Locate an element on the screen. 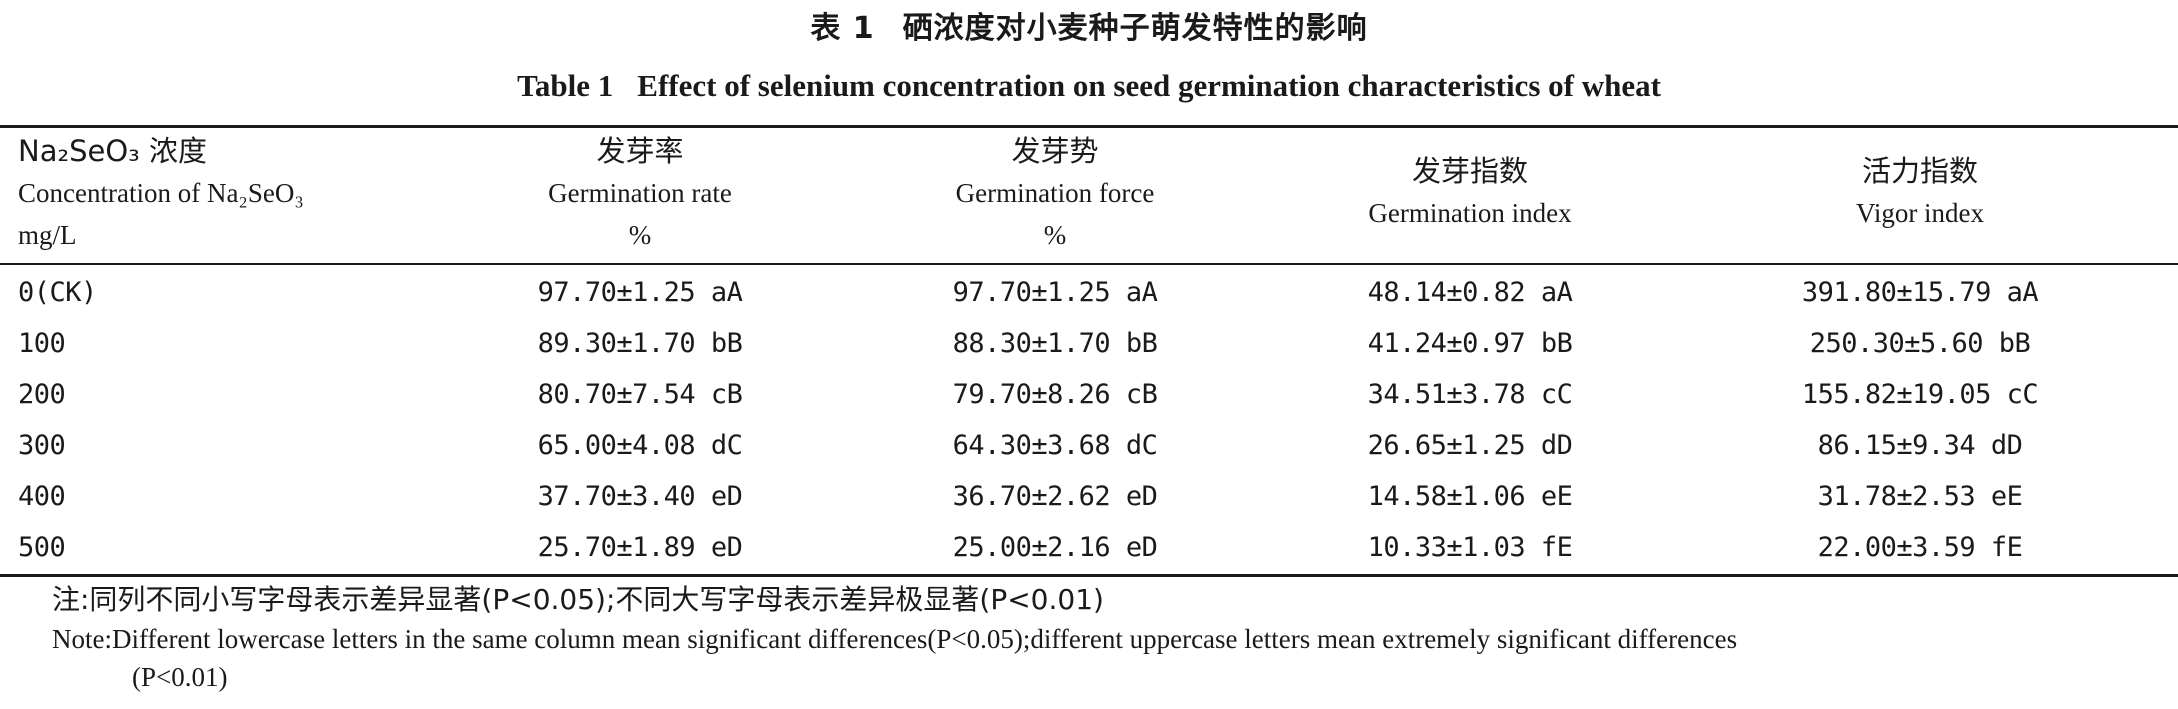 This screenshot has height=709, width=2178. table-cell: 500 is located at coordinates (42, 547).